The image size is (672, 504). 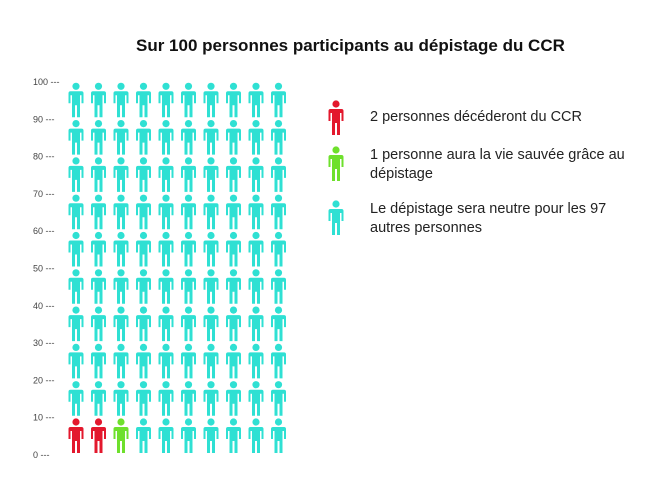 What do you see at coordinates (476, 117) in the screenshot?
I see `legend-label: 2 personnes décéderont du CCR` at bounding box center [476, 117].